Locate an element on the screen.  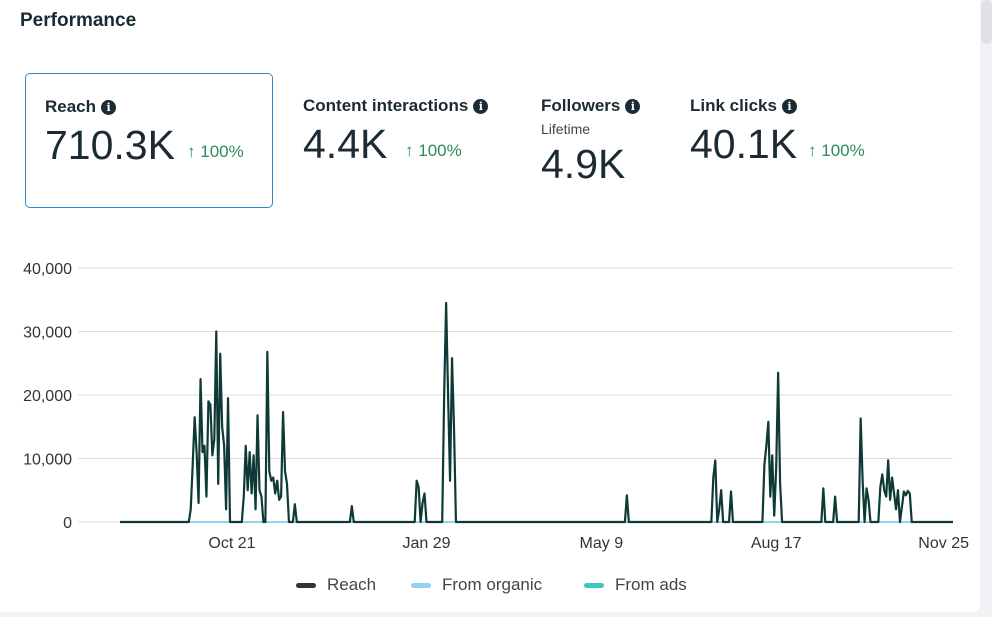
y-tick-label: 10,000 is located at coordinates (47, 460).